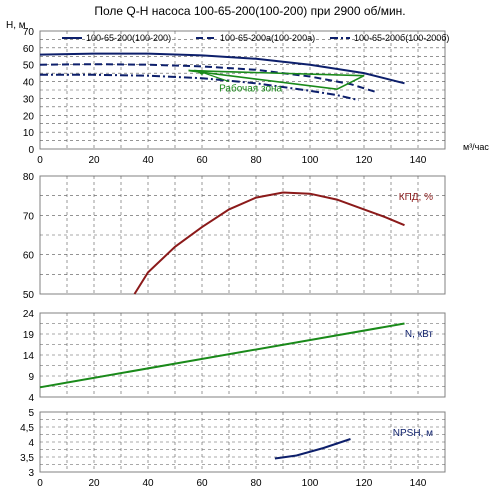 Image resolution: width=500 pixels, height=497 pixels. I want to click on legend-label: 100-65-200(100-200), so click(128, 38).